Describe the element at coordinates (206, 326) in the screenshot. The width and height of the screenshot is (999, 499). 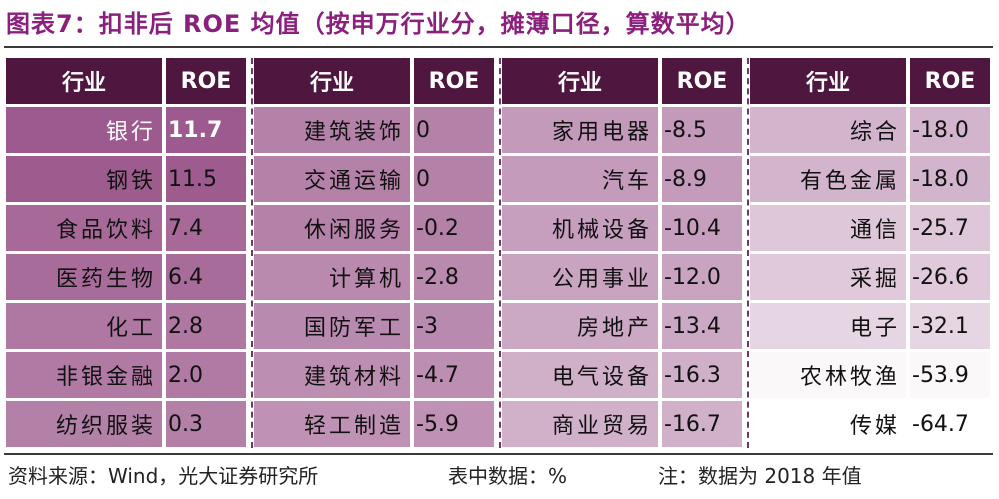
I see `roe-value-cell: 2.8` at that location.